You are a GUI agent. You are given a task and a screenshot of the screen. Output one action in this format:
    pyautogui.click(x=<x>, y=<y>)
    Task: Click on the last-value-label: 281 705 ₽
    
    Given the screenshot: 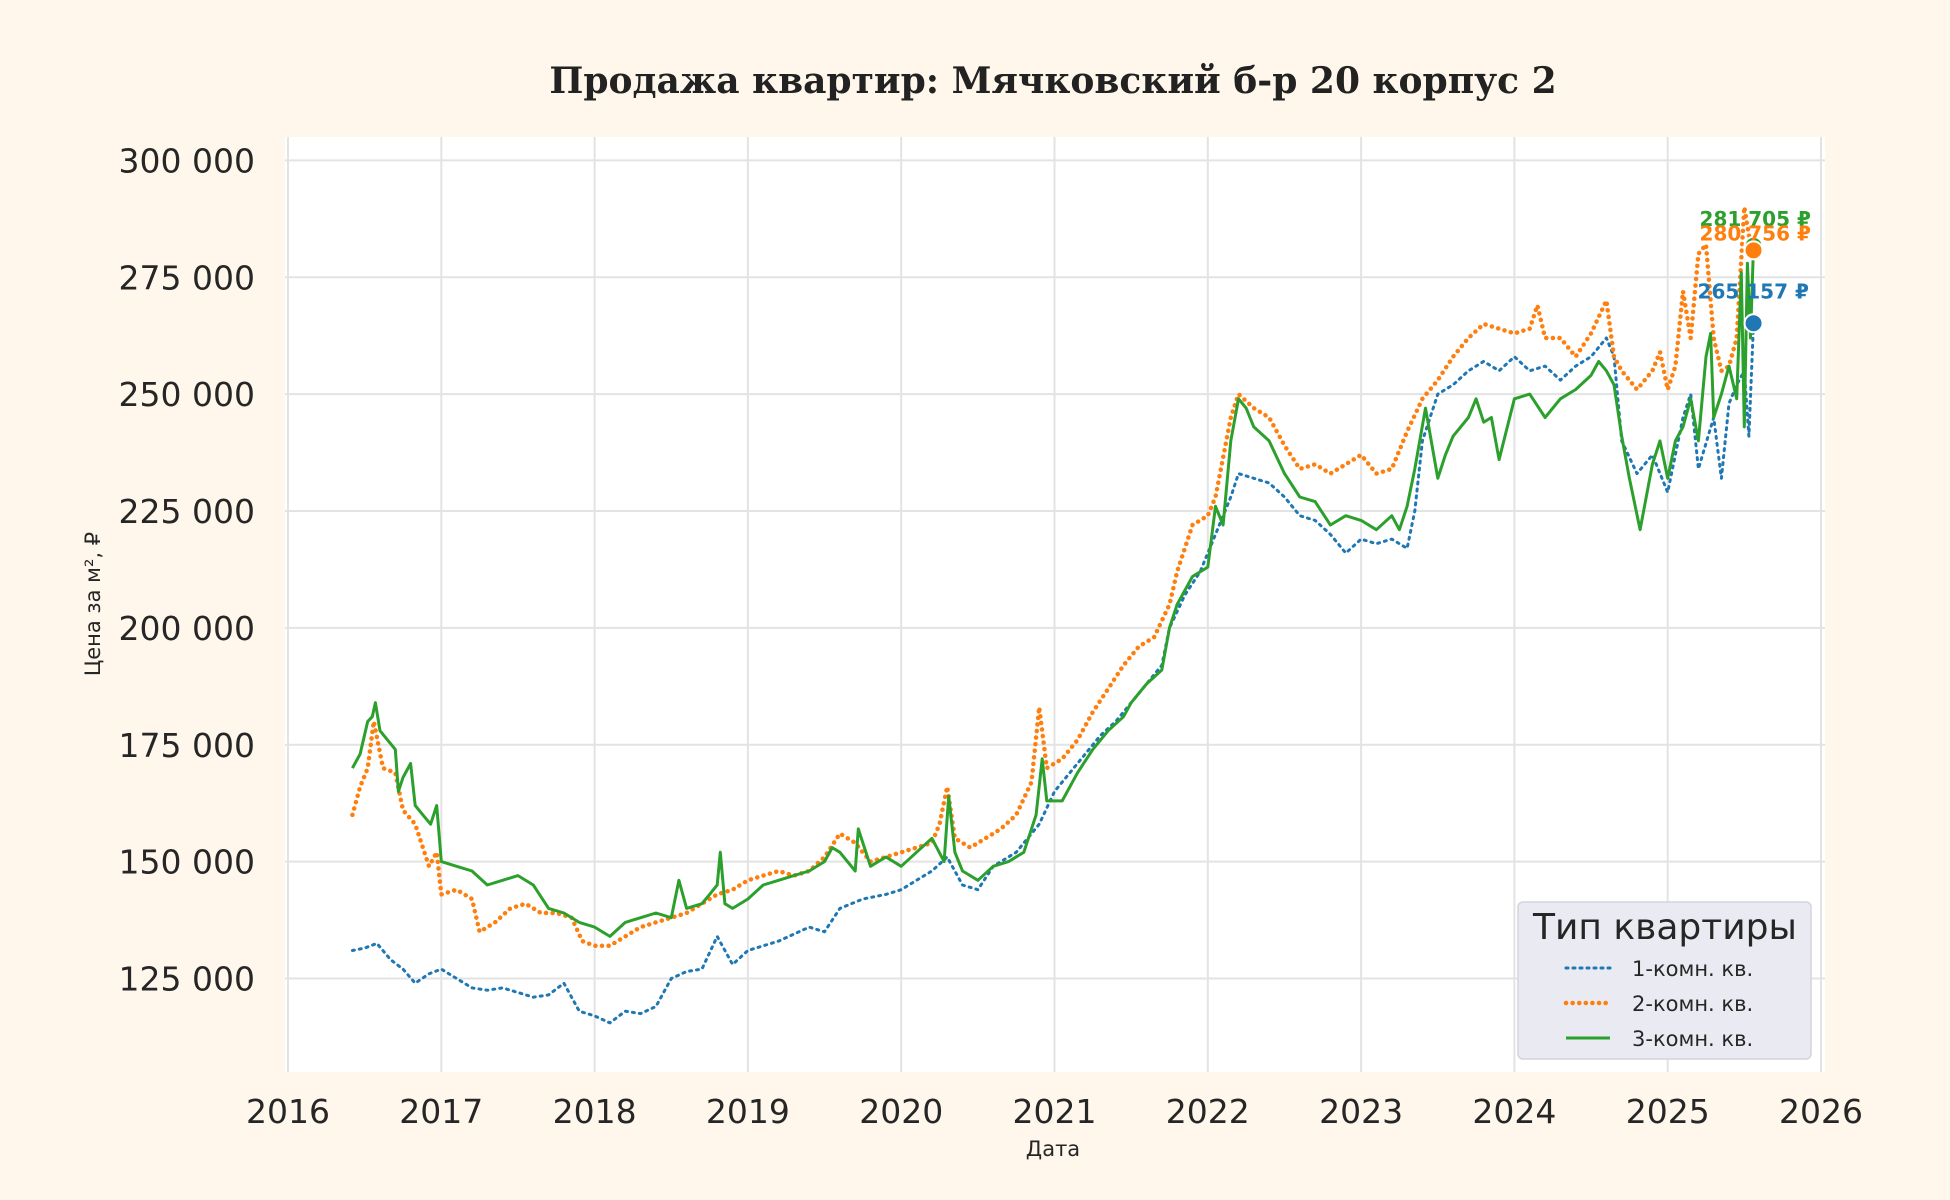 What is the action you would take?
    pyautogui.click(x=1755, y=219)
    